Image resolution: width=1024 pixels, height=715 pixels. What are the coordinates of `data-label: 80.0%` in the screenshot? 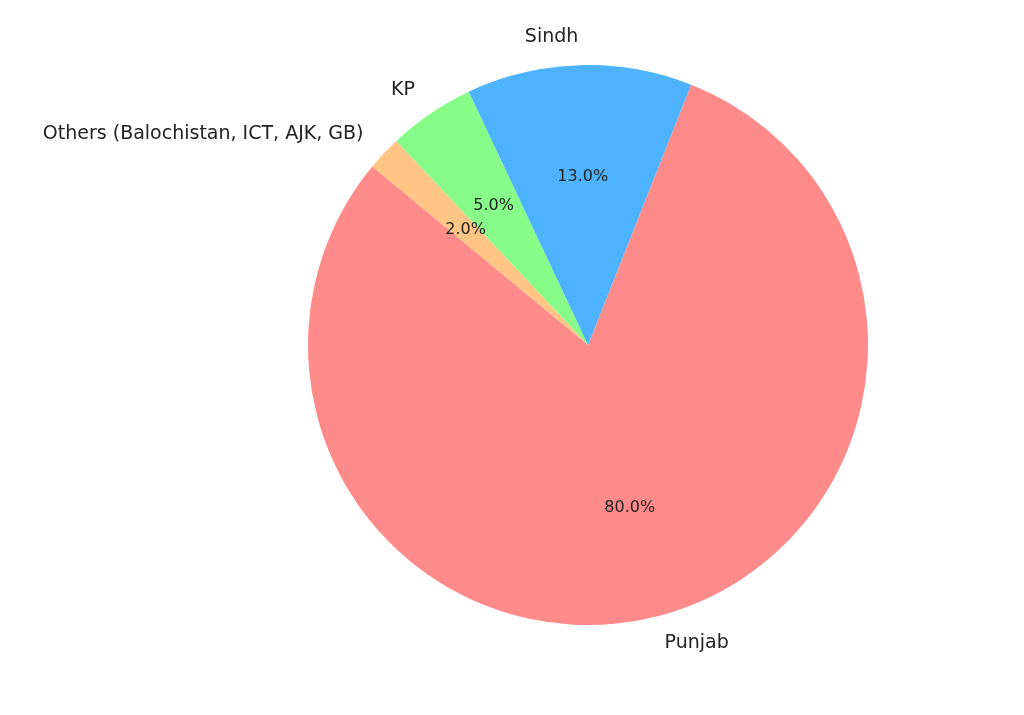 It's located at (630, 506).